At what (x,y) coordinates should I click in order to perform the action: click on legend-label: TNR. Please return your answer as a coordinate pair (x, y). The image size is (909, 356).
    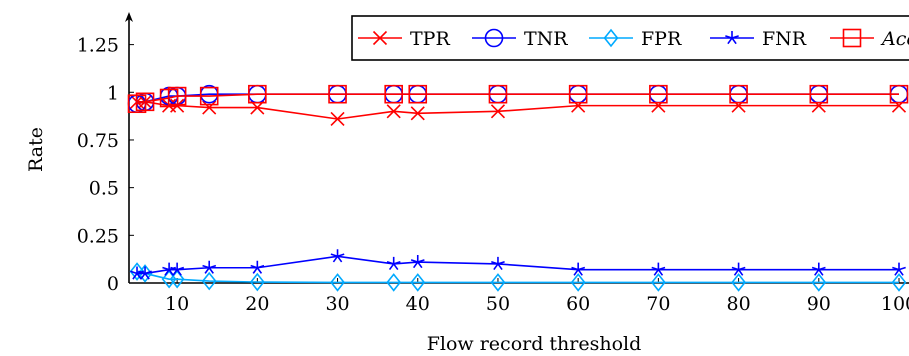
    Looking at the image, I should click on (546, 39).